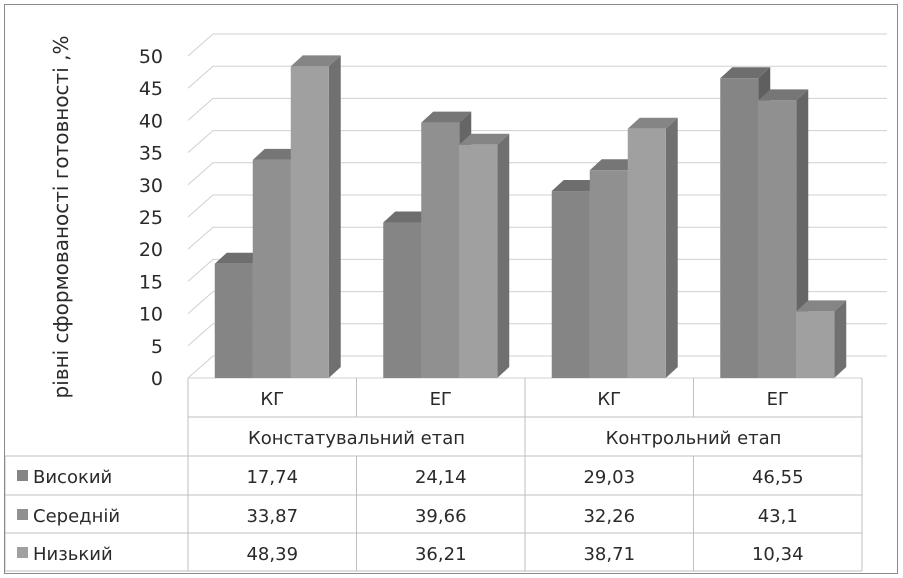 This screenshot has height=578, width=903. I want to click on data-label: 39,66, so click(441, 516).